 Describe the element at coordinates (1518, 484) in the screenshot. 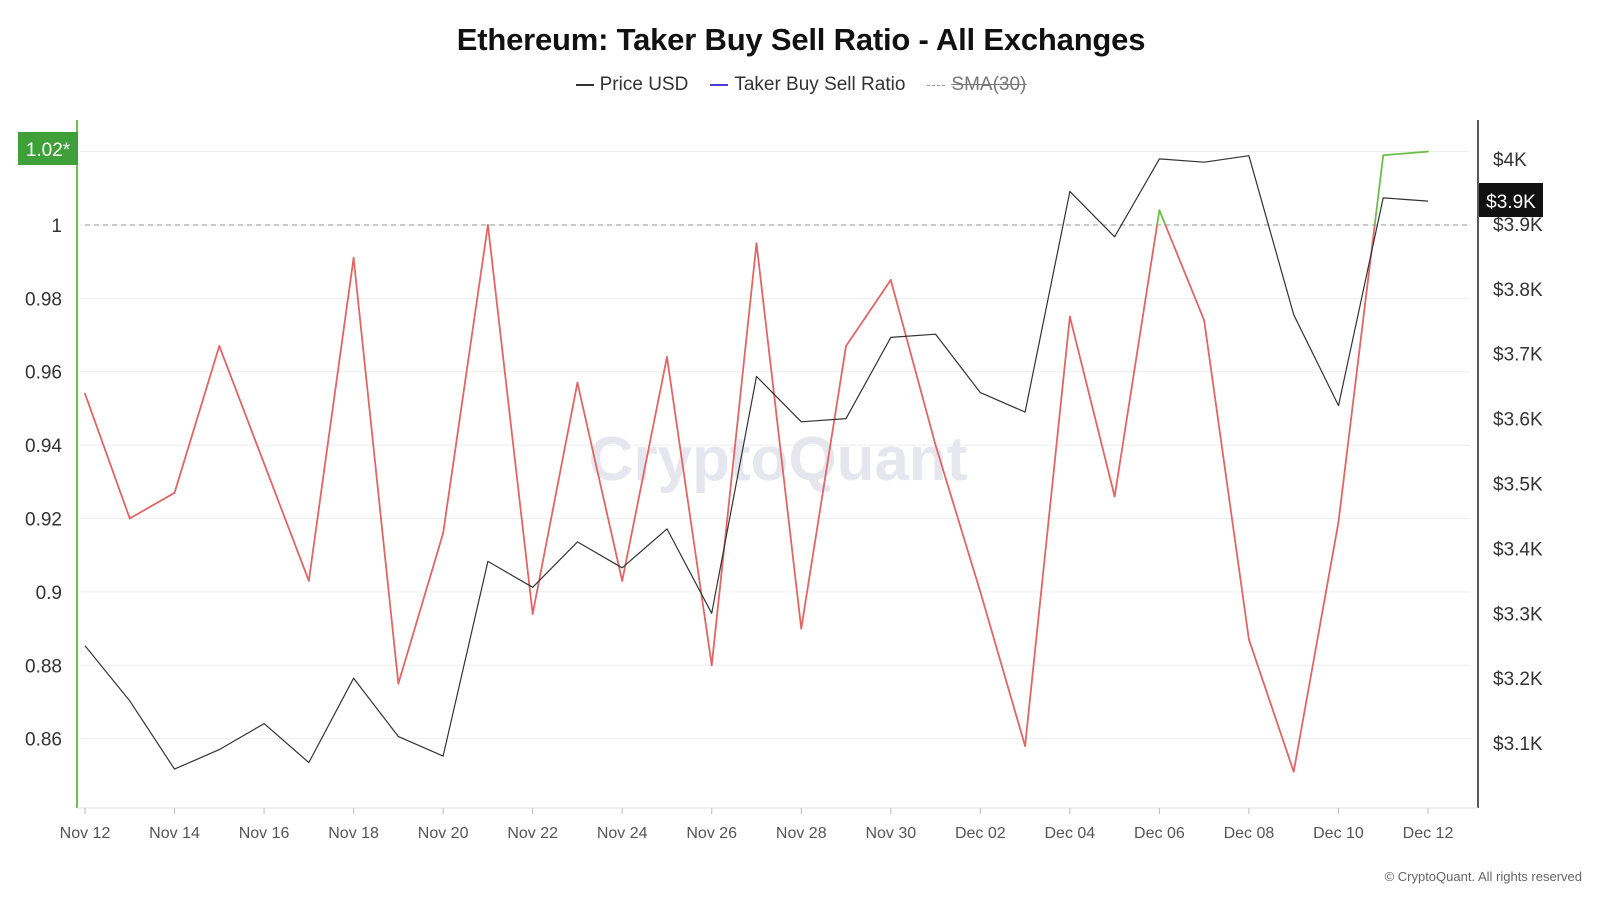

I see `right-tick-label: $3.5K` at that location.